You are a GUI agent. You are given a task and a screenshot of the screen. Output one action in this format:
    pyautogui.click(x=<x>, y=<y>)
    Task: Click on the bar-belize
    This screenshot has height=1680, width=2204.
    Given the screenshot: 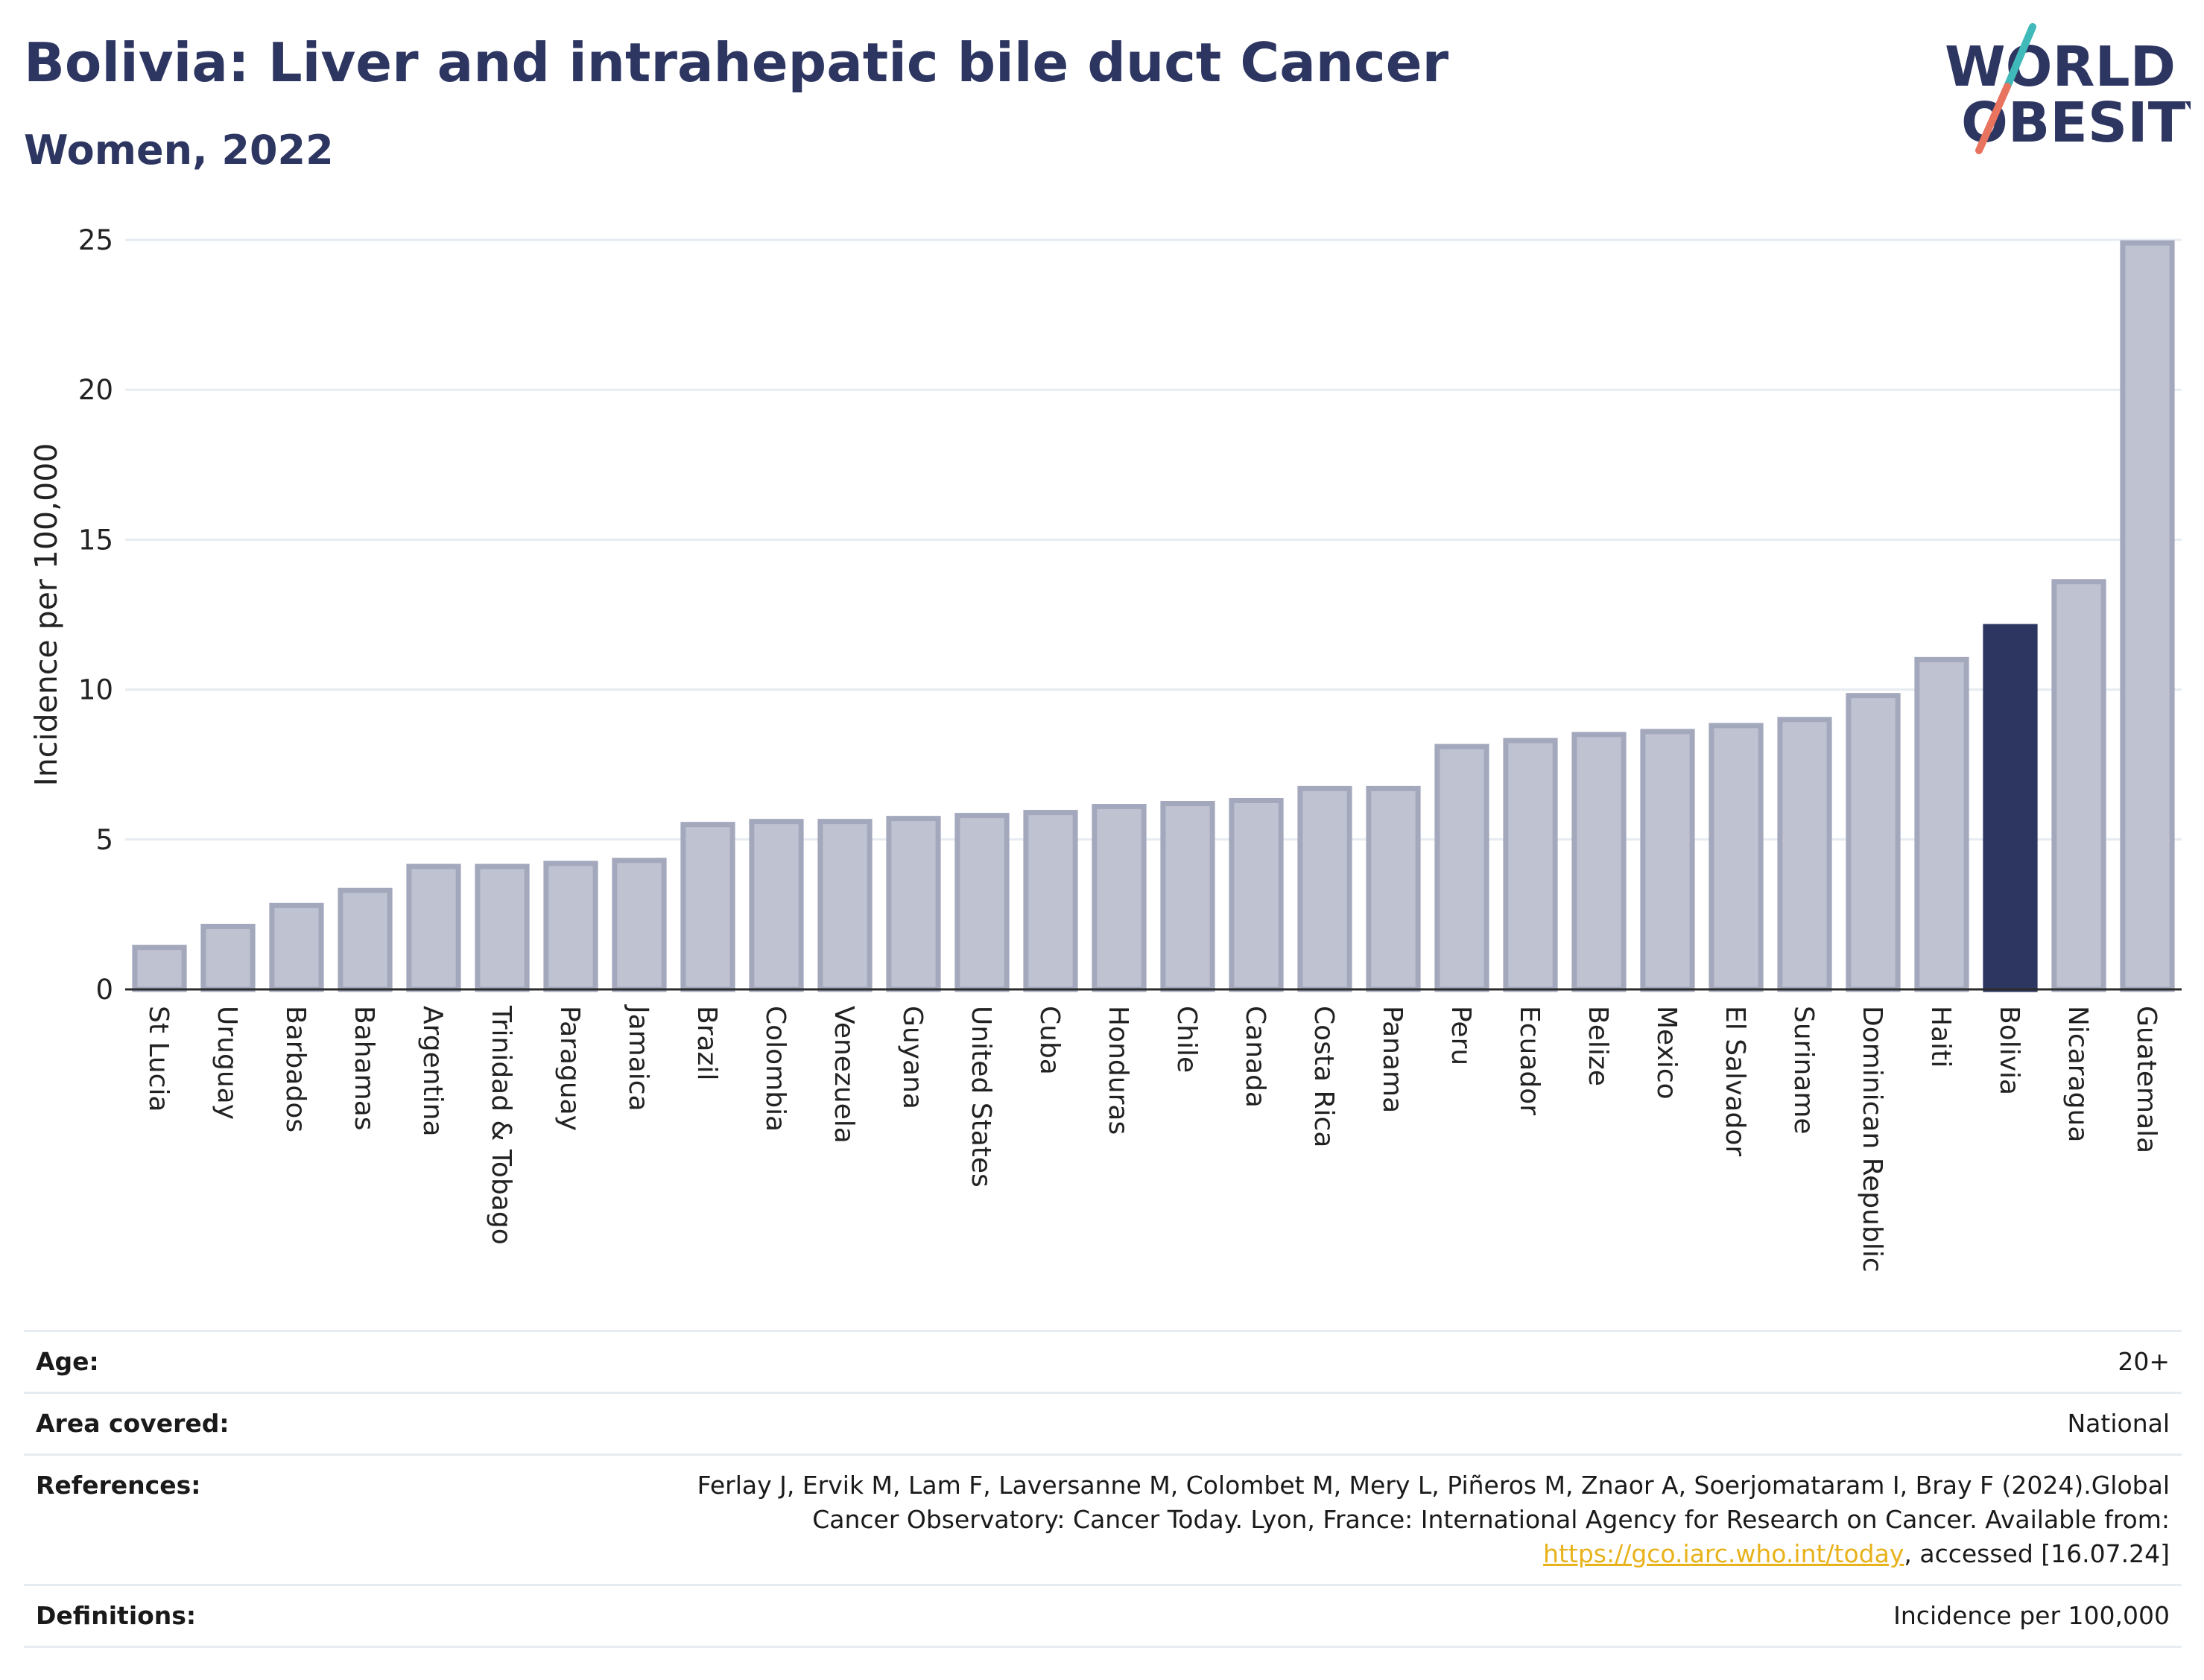 What is the action you would take?
    pyautogui.click(x=1599, y=862)
    